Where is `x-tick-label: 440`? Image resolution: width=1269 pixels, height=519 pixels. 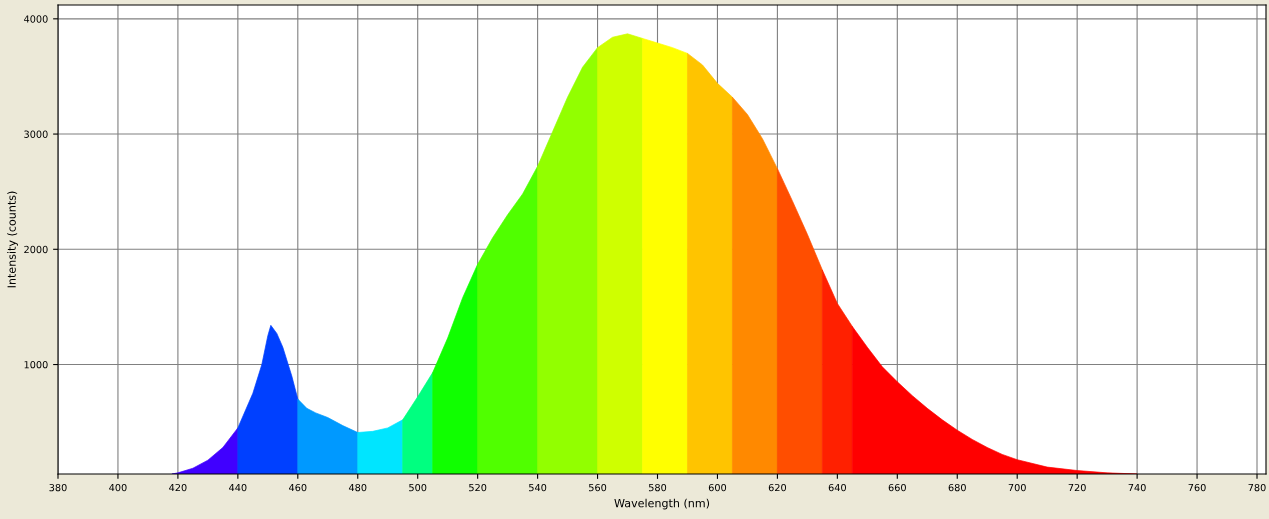 x-tick-label: 440 is located at coordinates (238, 487).